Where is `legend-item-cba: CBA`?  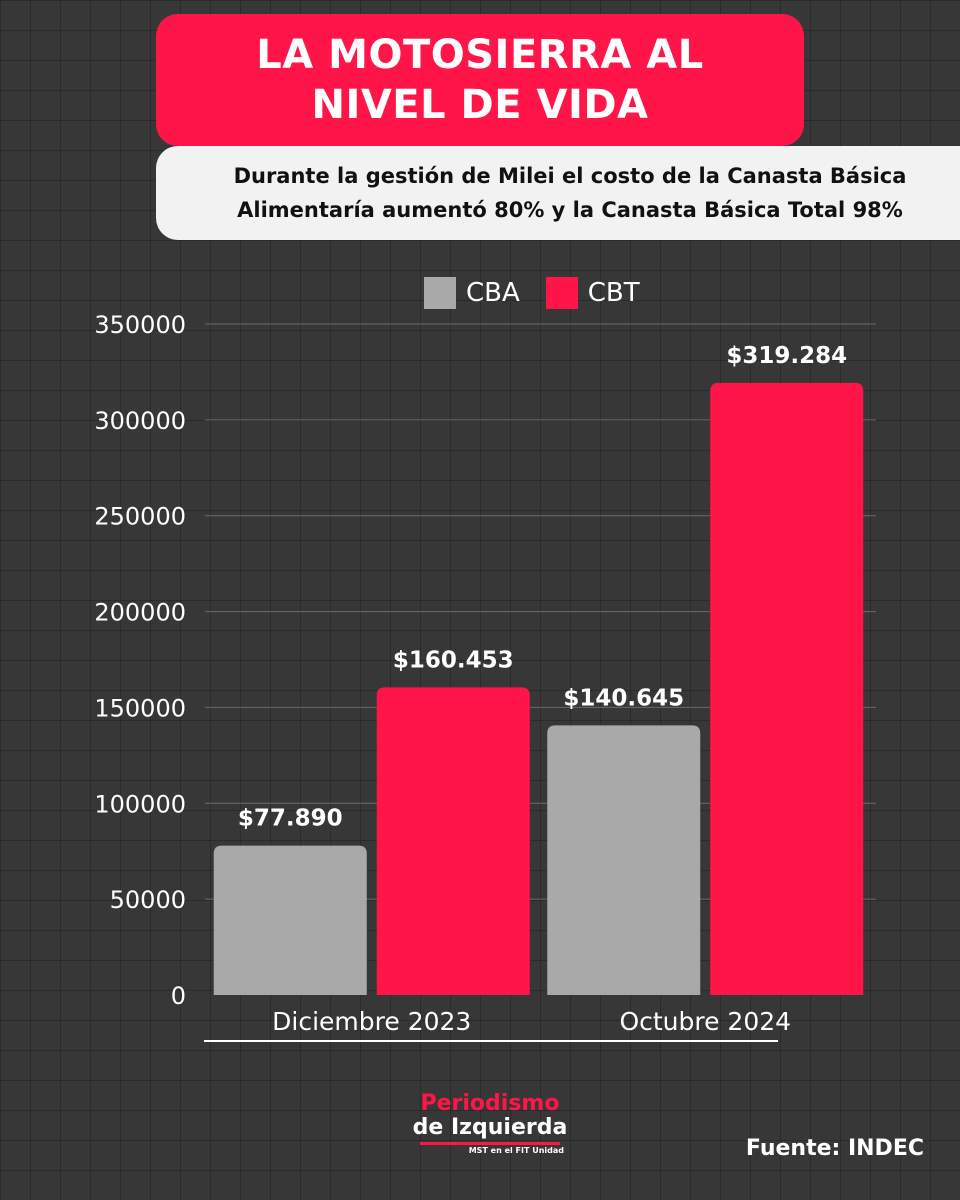
legend-item-cba: CBA is located at coordinates (472, 293).